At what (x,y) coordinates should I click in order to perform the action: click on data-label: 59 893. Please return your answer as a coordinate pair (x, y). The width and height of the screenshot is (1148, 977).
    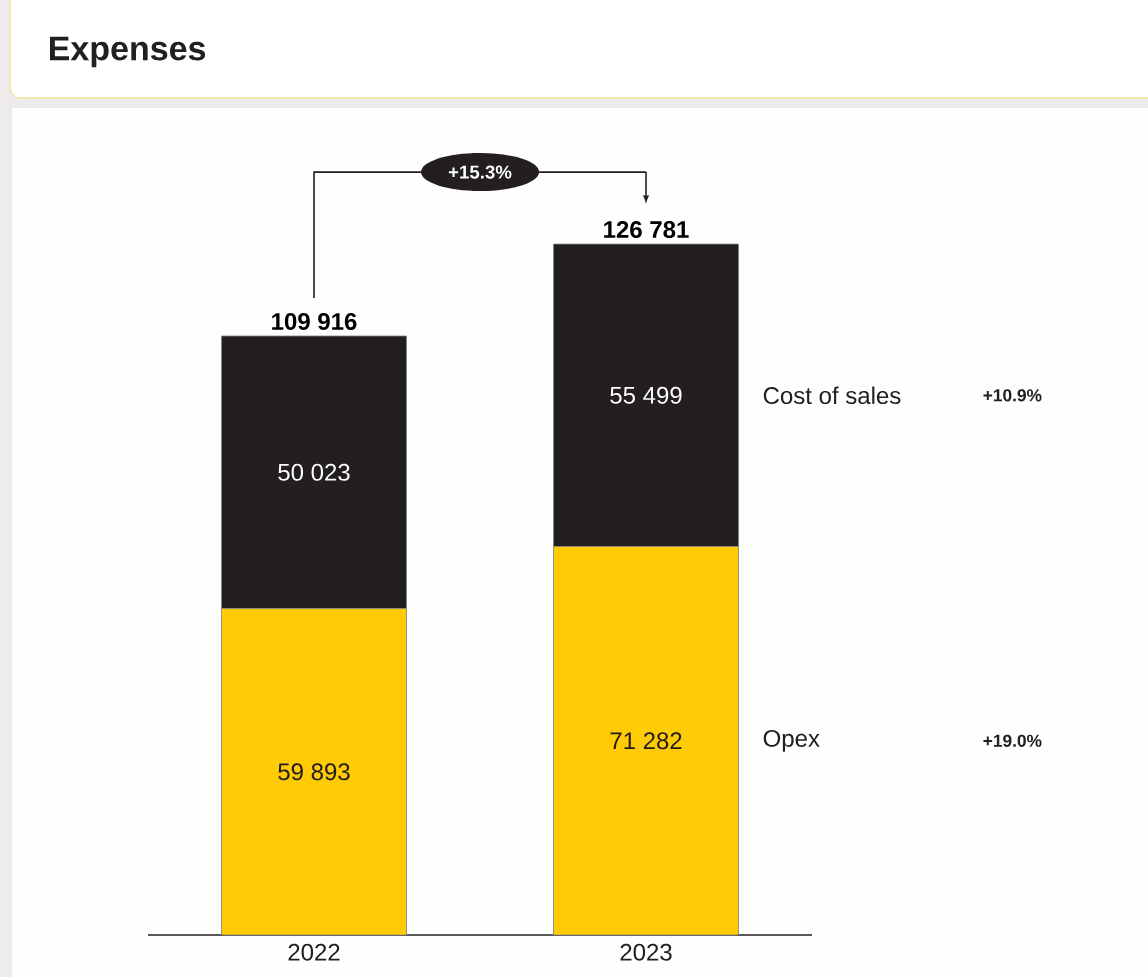
    Looking at the image, I should click on (314, 772).